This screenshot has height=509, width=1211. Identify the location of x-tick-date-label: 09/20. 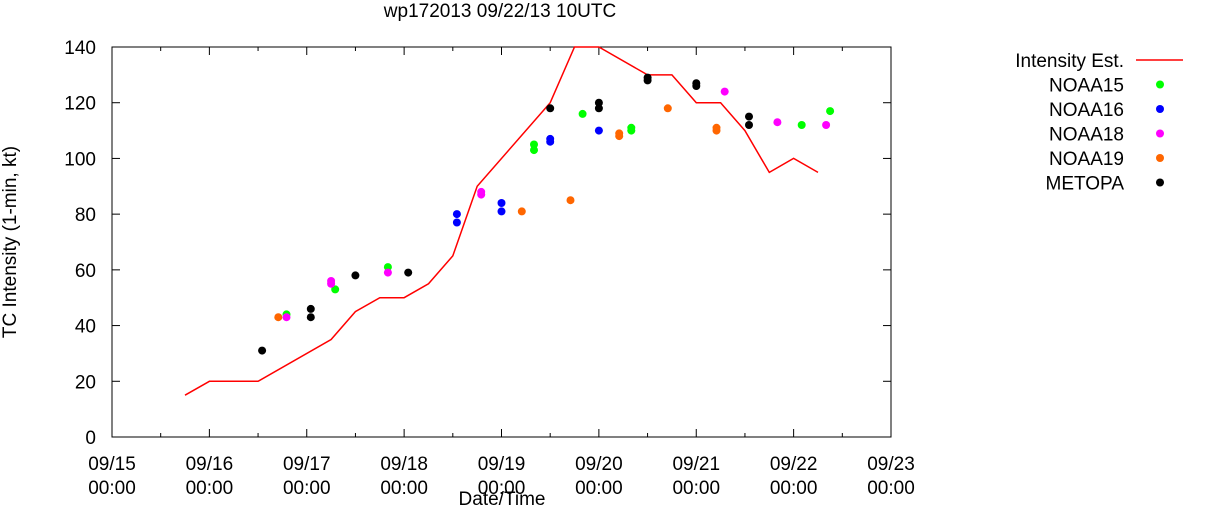
(599, 464).